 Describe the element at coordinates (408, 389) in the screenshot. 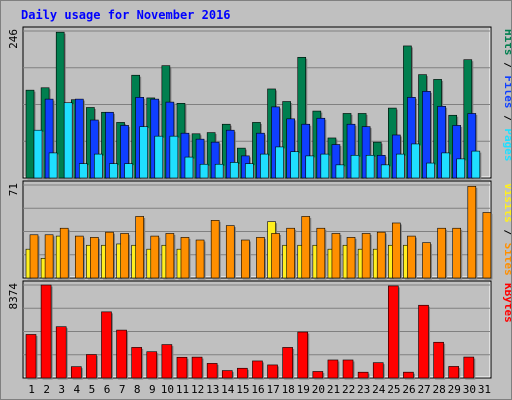

I see `x-tick-label: 26` at that location.